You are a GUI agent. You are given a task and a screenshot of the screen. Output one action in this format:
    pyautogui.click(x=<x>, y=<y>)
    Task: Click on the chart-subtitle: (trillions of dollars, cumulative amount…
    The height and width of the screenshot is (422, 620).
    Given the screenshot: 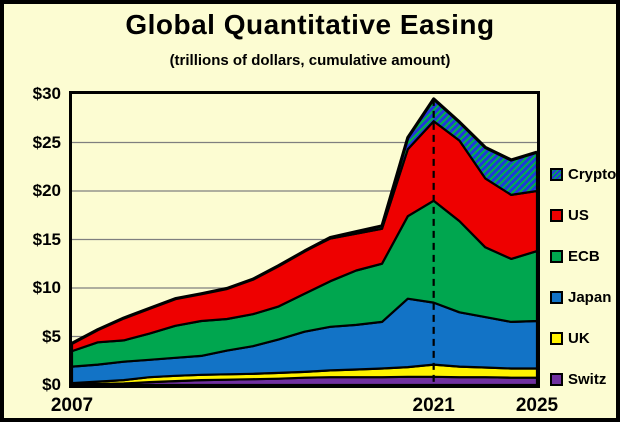 What is the action you would take?
    pyautogui.click(x=310, y=60)
    